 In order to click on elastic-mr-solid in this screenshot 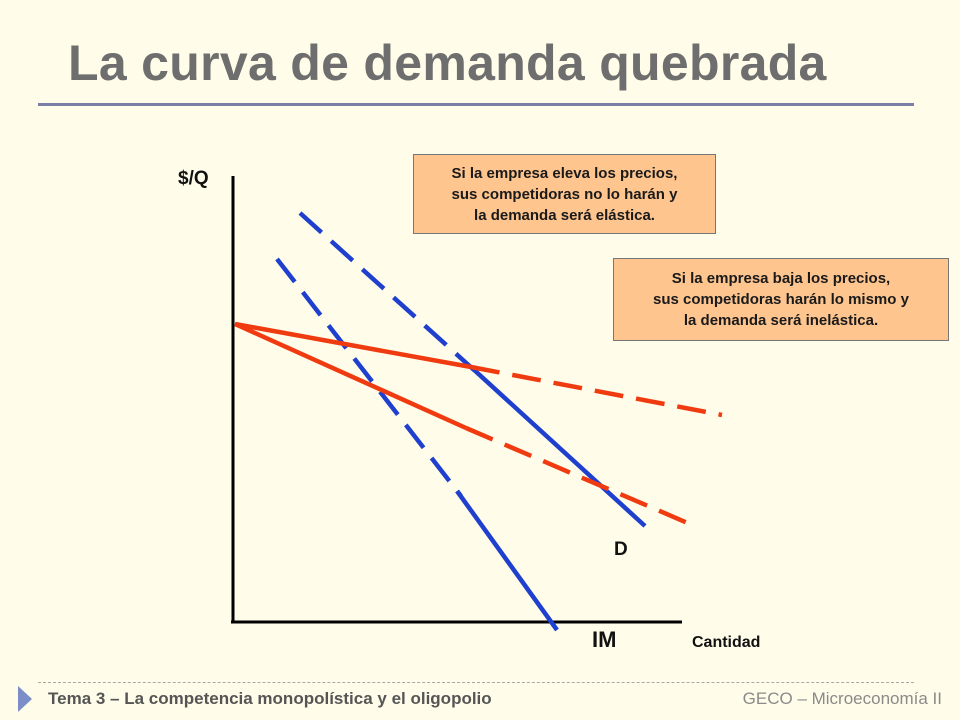, I will do `click(350, 376)`.